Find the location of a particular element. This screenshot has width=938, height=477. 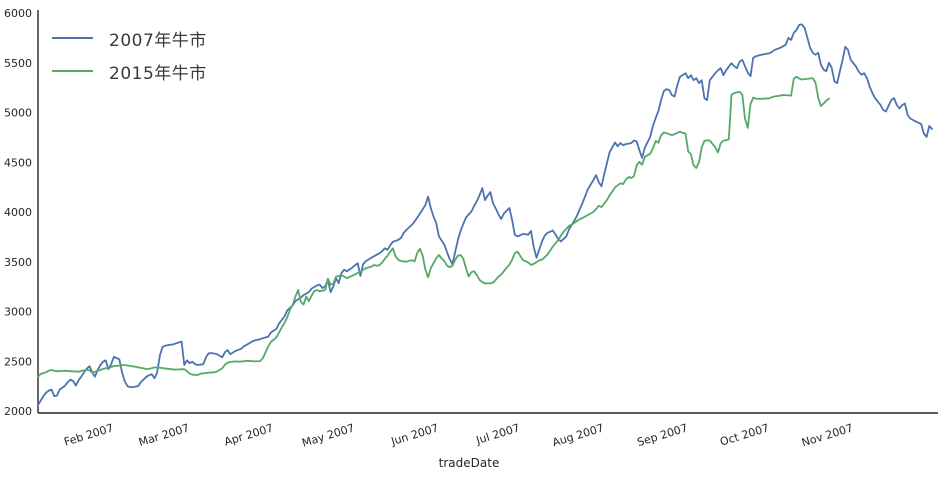

x-axis-title: tradeDate is located at coordinates (469, 463).